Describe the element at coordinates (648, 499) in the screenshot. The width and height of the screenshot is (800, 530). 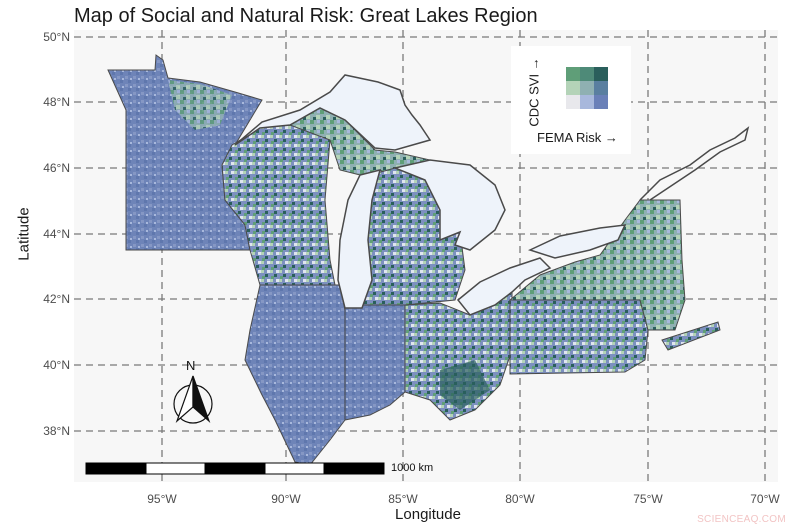
I see `x-tick-75w: 75°W` at that location.